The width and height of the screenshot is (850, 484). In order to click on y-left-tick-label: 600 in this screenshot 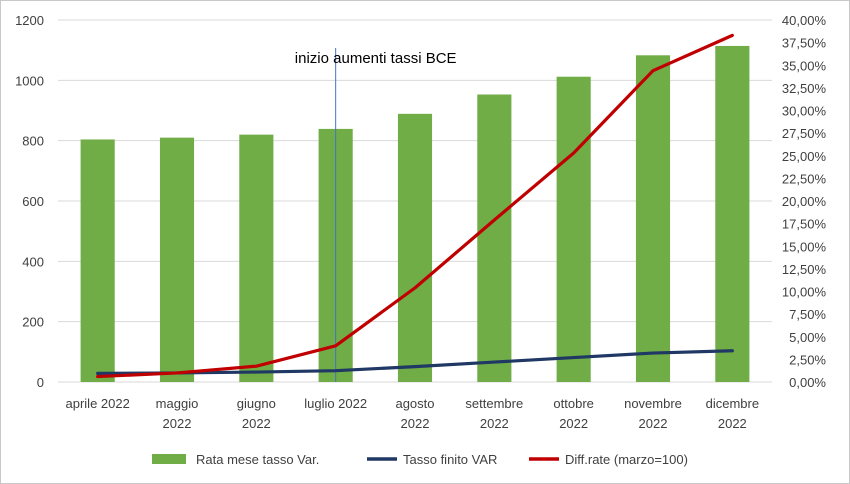, I will do `click(33, 201)`.